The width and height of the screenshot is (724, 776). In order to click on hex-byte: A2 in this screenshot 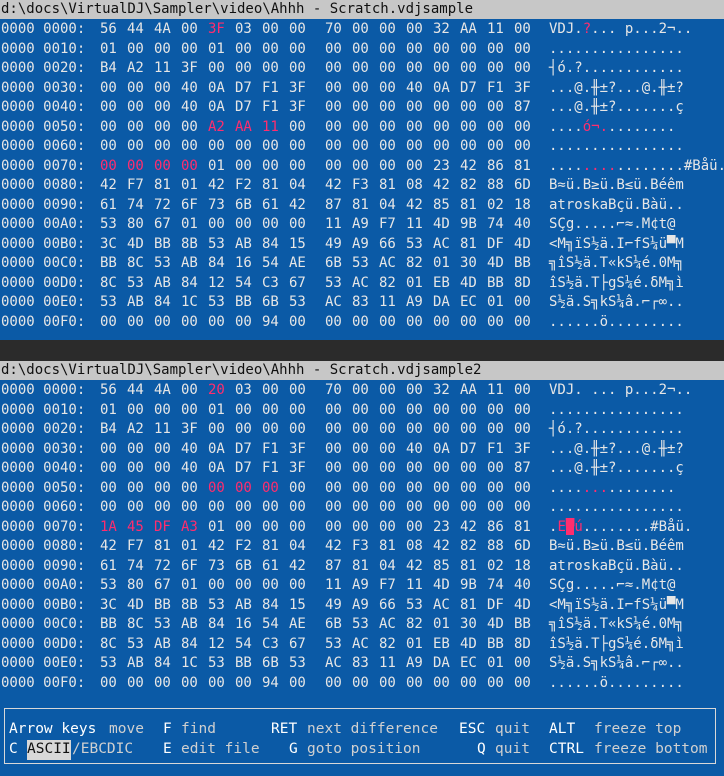, I will do `click(216, 126)`.